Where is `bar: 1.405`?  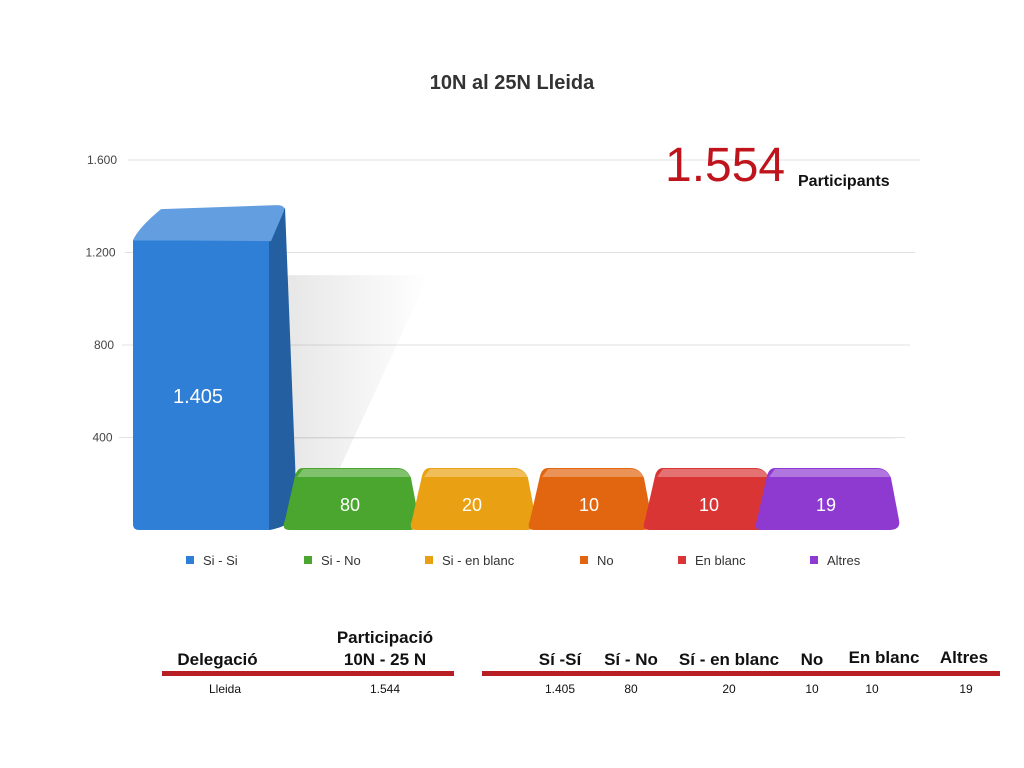 bar: 1.405 is located at coordinates (281, 367).